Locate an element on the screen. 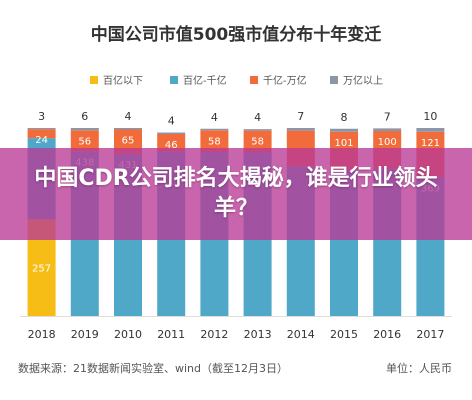  bar-value-label: 101 is located at coordinates (343, 143).